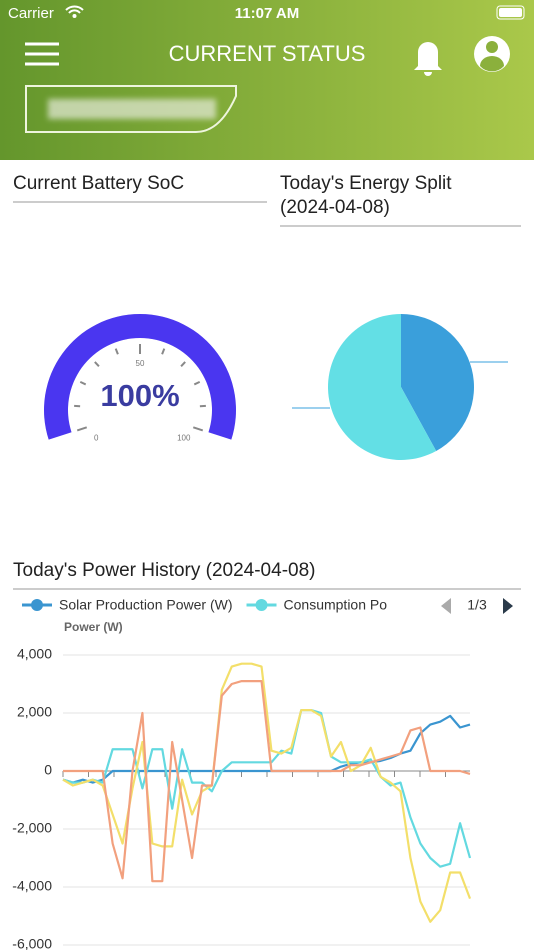  I want to click on y-axis-title: Power (W), so click(93, 627).